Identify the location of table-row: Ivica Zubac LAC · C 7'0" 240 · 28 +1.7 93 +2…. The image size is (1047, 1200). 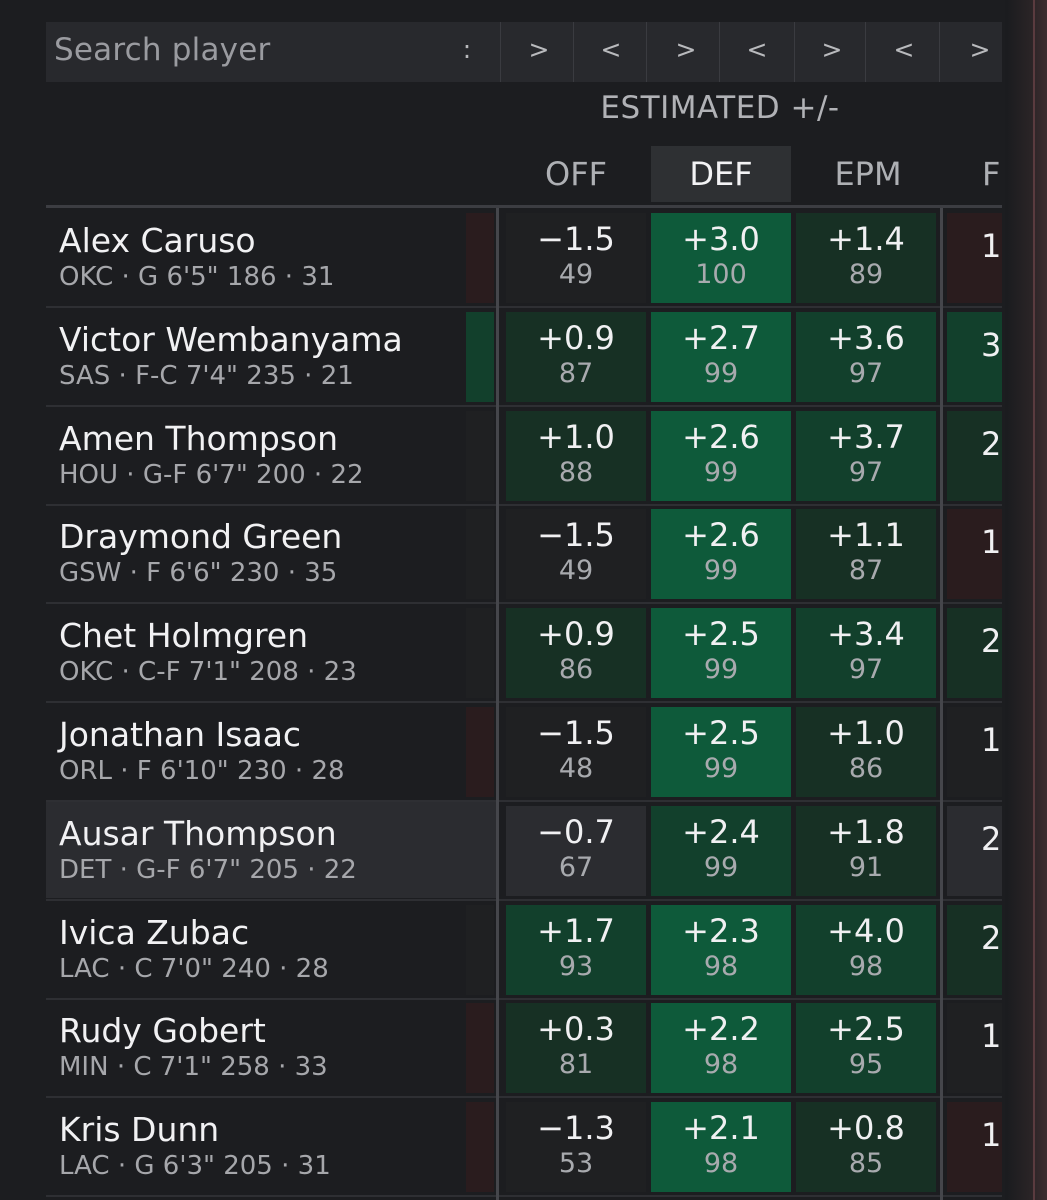
(524, 950).